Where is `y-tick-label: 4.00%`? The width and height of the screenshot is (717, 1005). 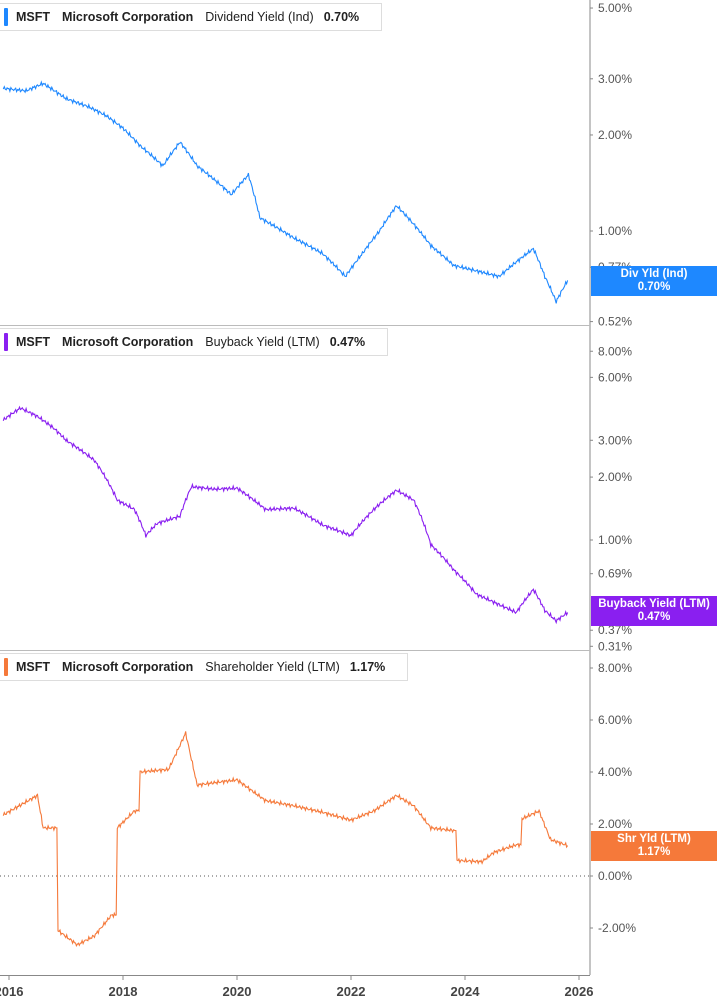
y-tick-label: 4.00% is located at coordinates (615, 772).